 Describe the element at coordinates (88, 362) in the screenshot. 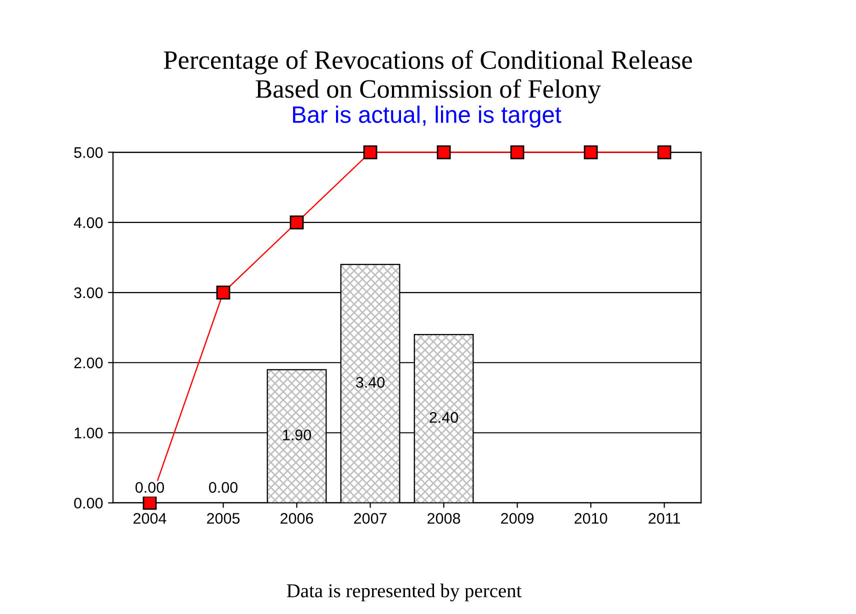

I see `y-tick-label: 2.00` at that location.